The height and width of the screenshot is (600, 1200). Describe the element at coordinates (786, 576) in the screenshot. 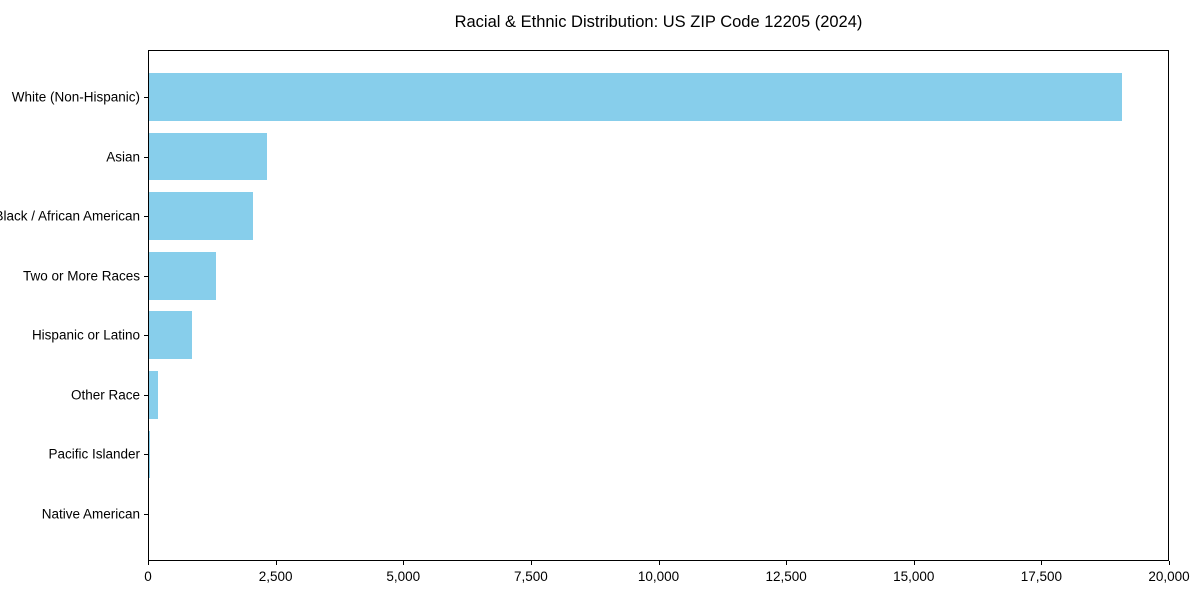

I see `x-tick-label: 12,500` at that location.